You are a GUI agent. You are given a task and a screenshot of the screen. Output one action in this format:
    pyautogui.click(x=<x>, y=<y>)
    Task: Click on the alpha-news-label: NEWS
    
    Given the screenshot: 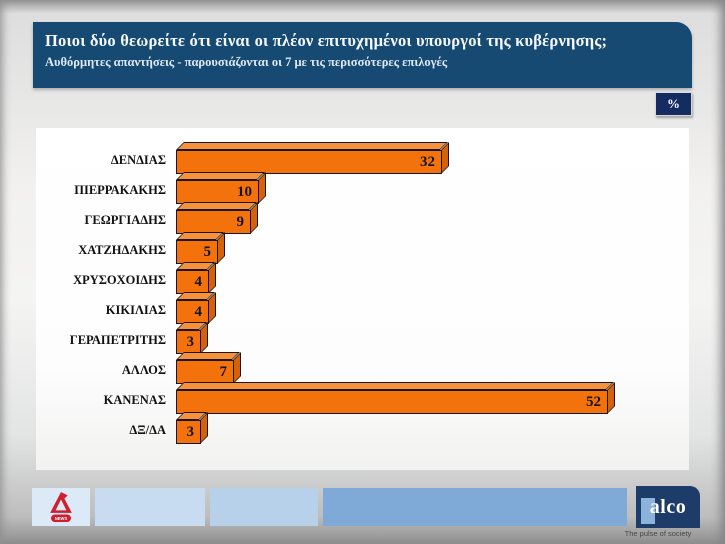 What is the action you would take?
    pyautogui.click(x=61, y=518)
    